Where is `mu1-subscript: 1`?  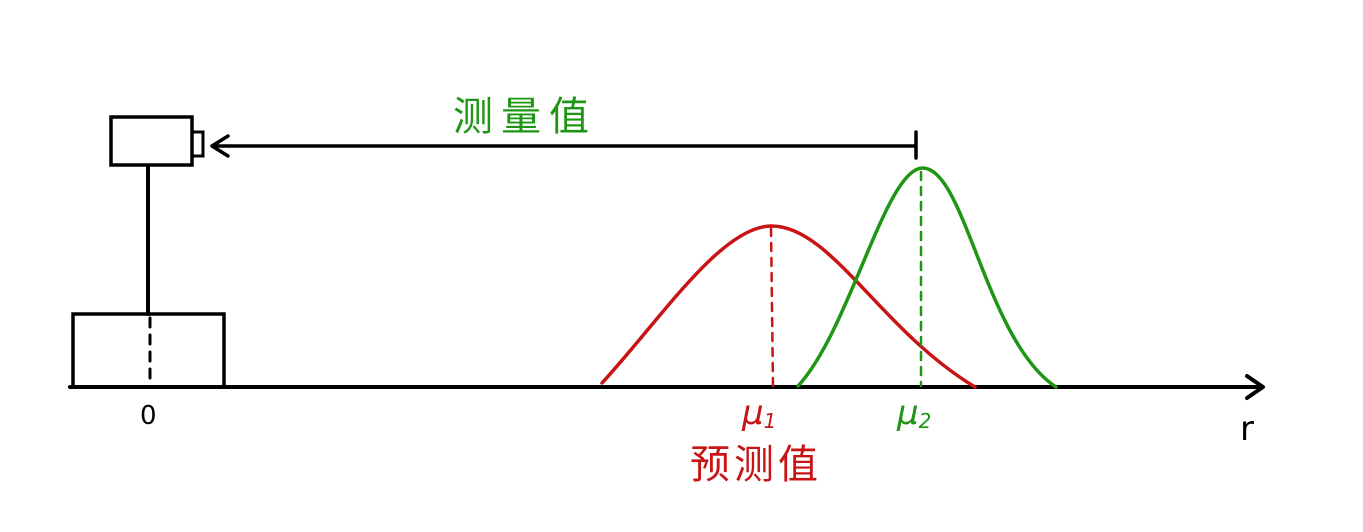
mu1-subscript: 1 is located at coordinates (770, 421).